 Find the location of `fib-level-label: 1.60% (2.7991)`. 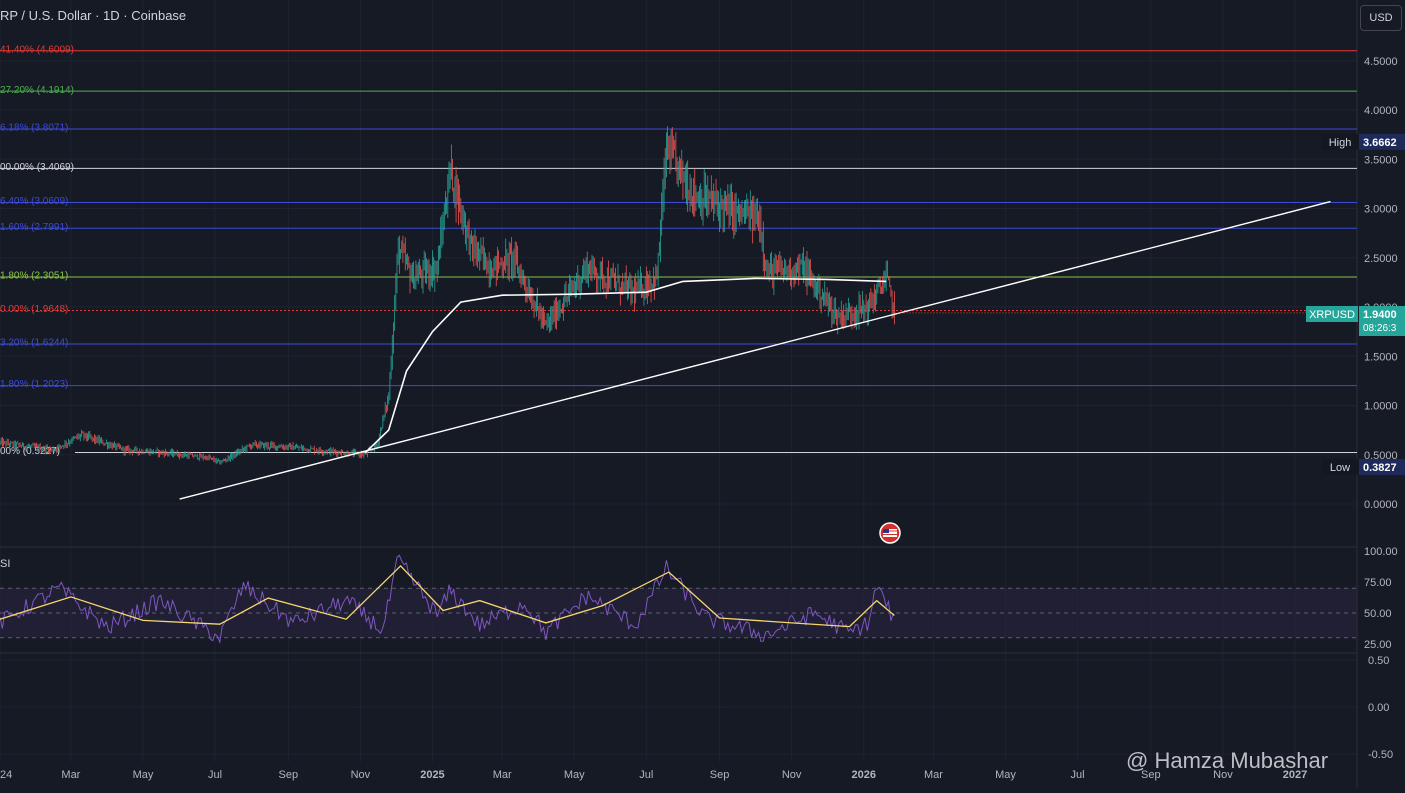

fib-level-label: 1.60% (2.7991) is located at coordinates (34, 227).